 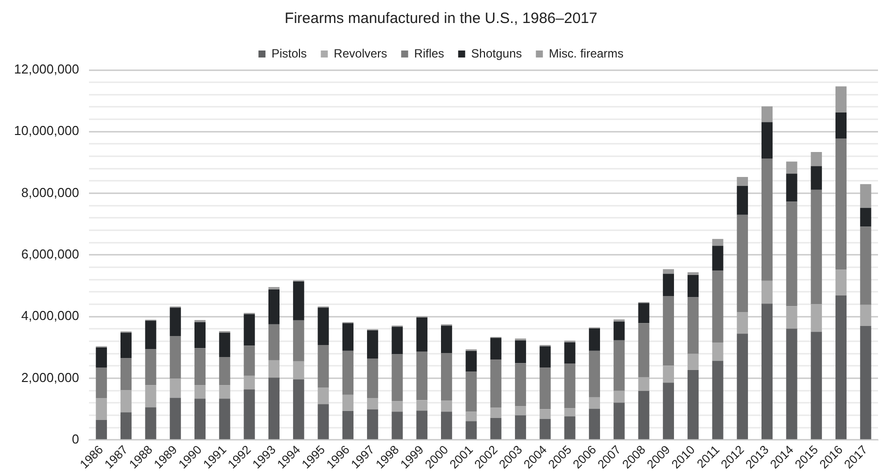 I want to click on y-tick-label: 8,000,000, so click(x=50, y=192).